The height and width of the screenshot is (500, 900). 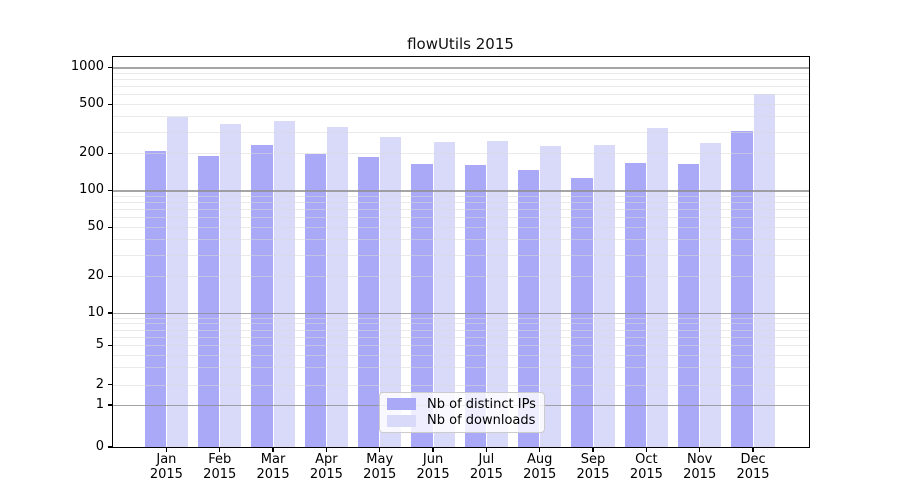 I want to click on x-tick-label: Jun 2015, so click(x=433, y=467).